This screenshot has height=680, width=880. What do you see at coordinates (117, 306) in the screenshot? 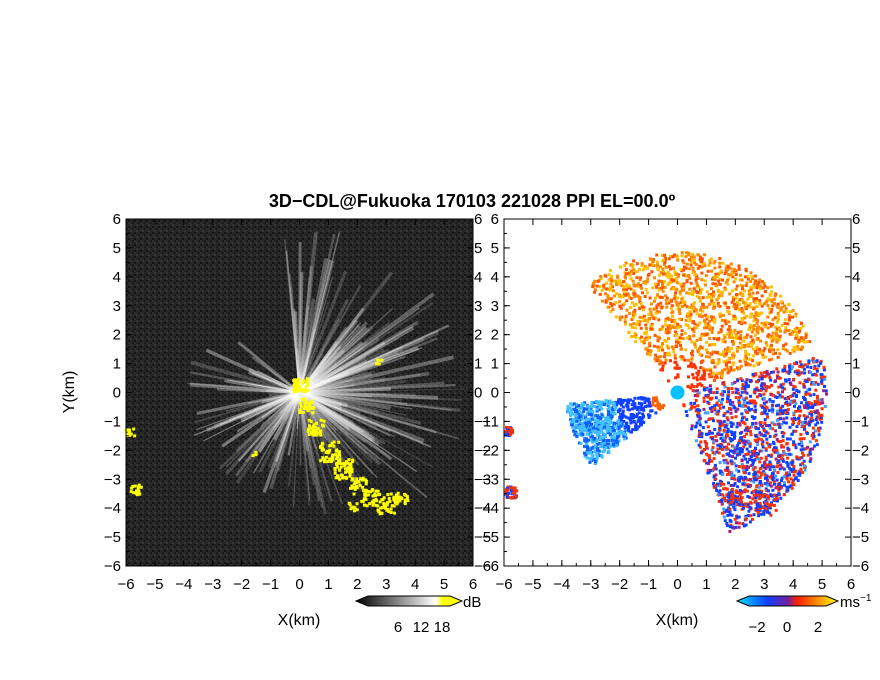
I see `y-tick-label: 3` at bounding box center [117, 306].